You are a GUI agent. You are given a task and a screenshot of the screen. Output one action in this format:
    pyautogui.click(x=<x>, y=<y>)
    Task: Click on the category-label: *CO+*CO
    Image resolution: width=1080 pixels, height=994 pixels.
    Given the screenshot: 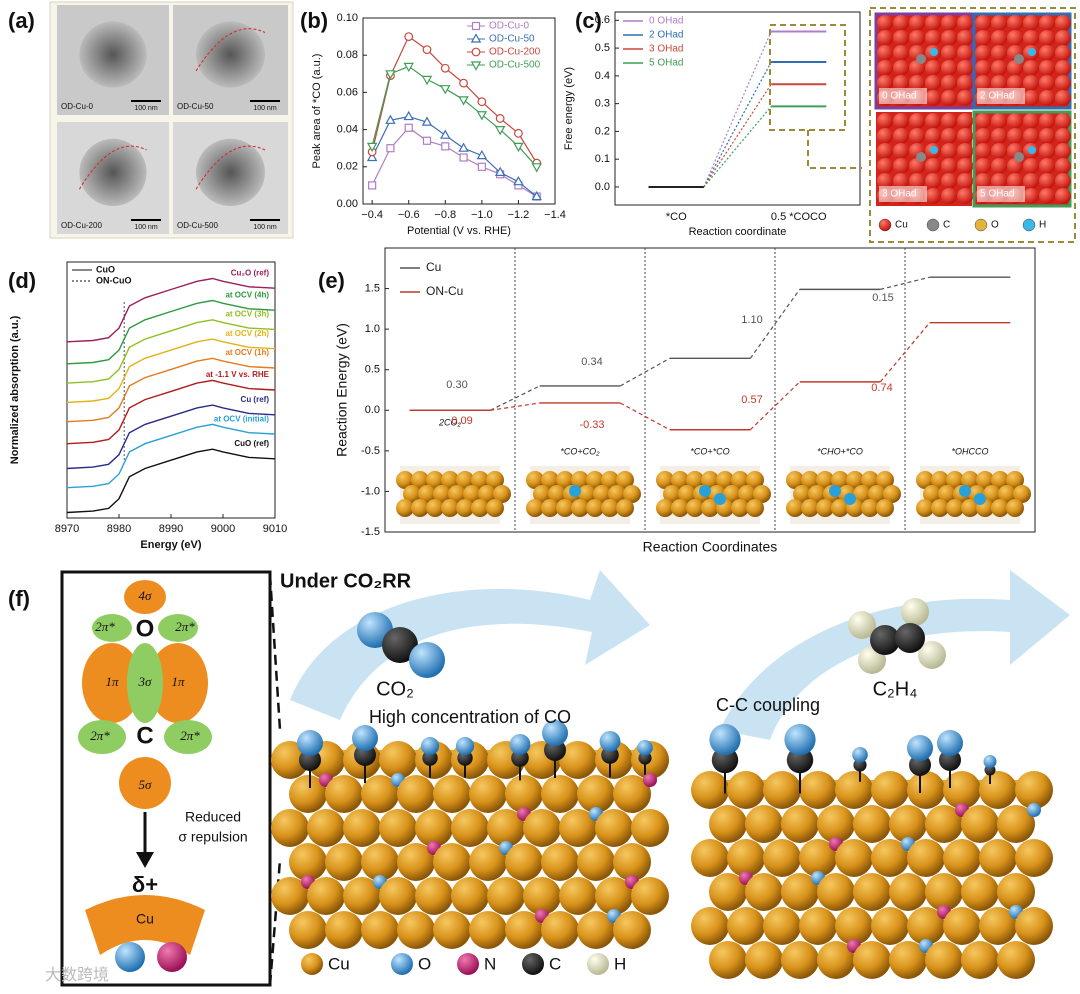 What is the action you would take?
    pyautogui.click(x=709, y=451)
    